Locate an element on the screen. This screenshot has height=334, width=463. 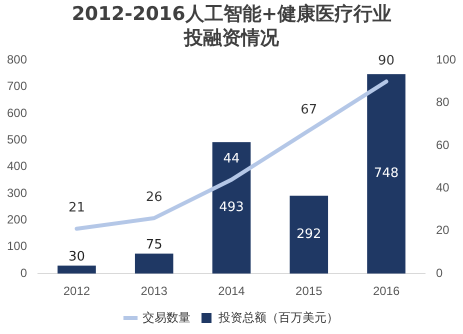
y2-tick-label: 0 is located at coordinates (439, 273).